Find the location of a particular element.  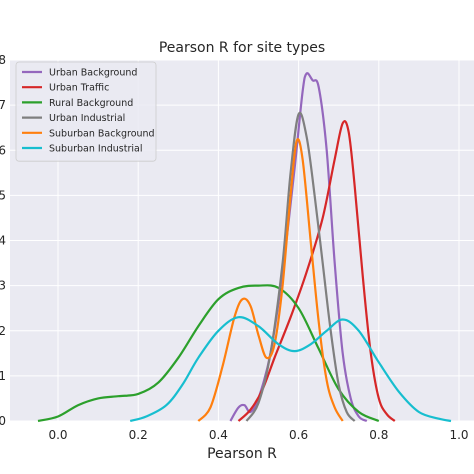

y-tick-label: 0 is located at coordinates (3, 421).